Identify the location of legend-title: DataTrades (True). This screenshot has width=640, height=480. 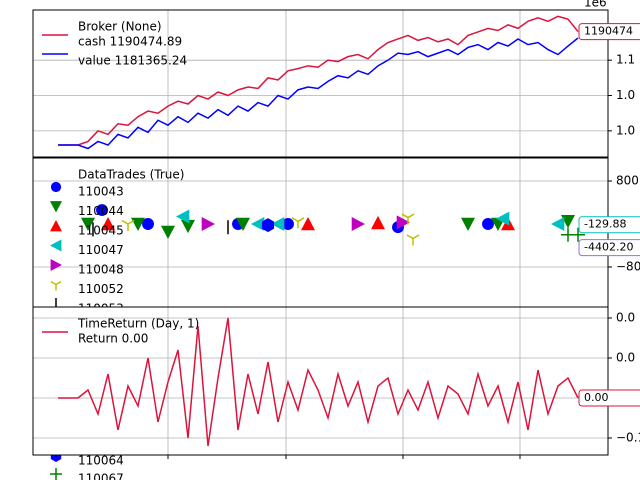
(131, 175).